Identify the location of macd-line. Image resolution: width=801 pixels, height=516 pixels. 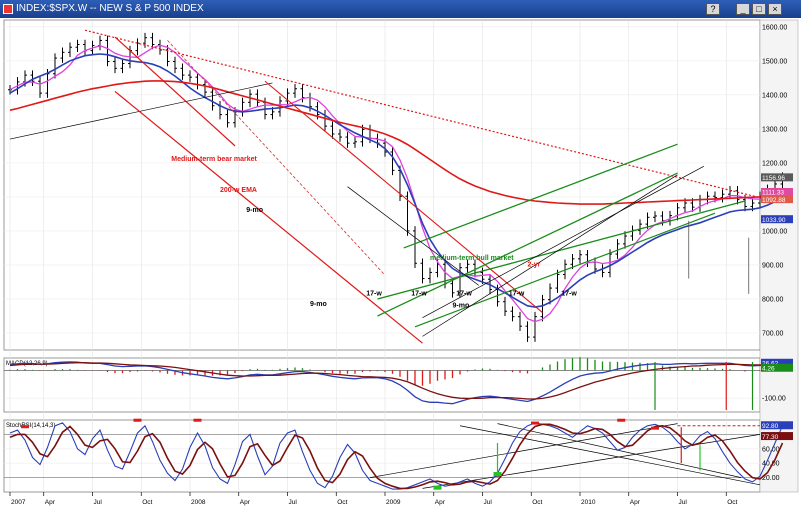
(396, 383).